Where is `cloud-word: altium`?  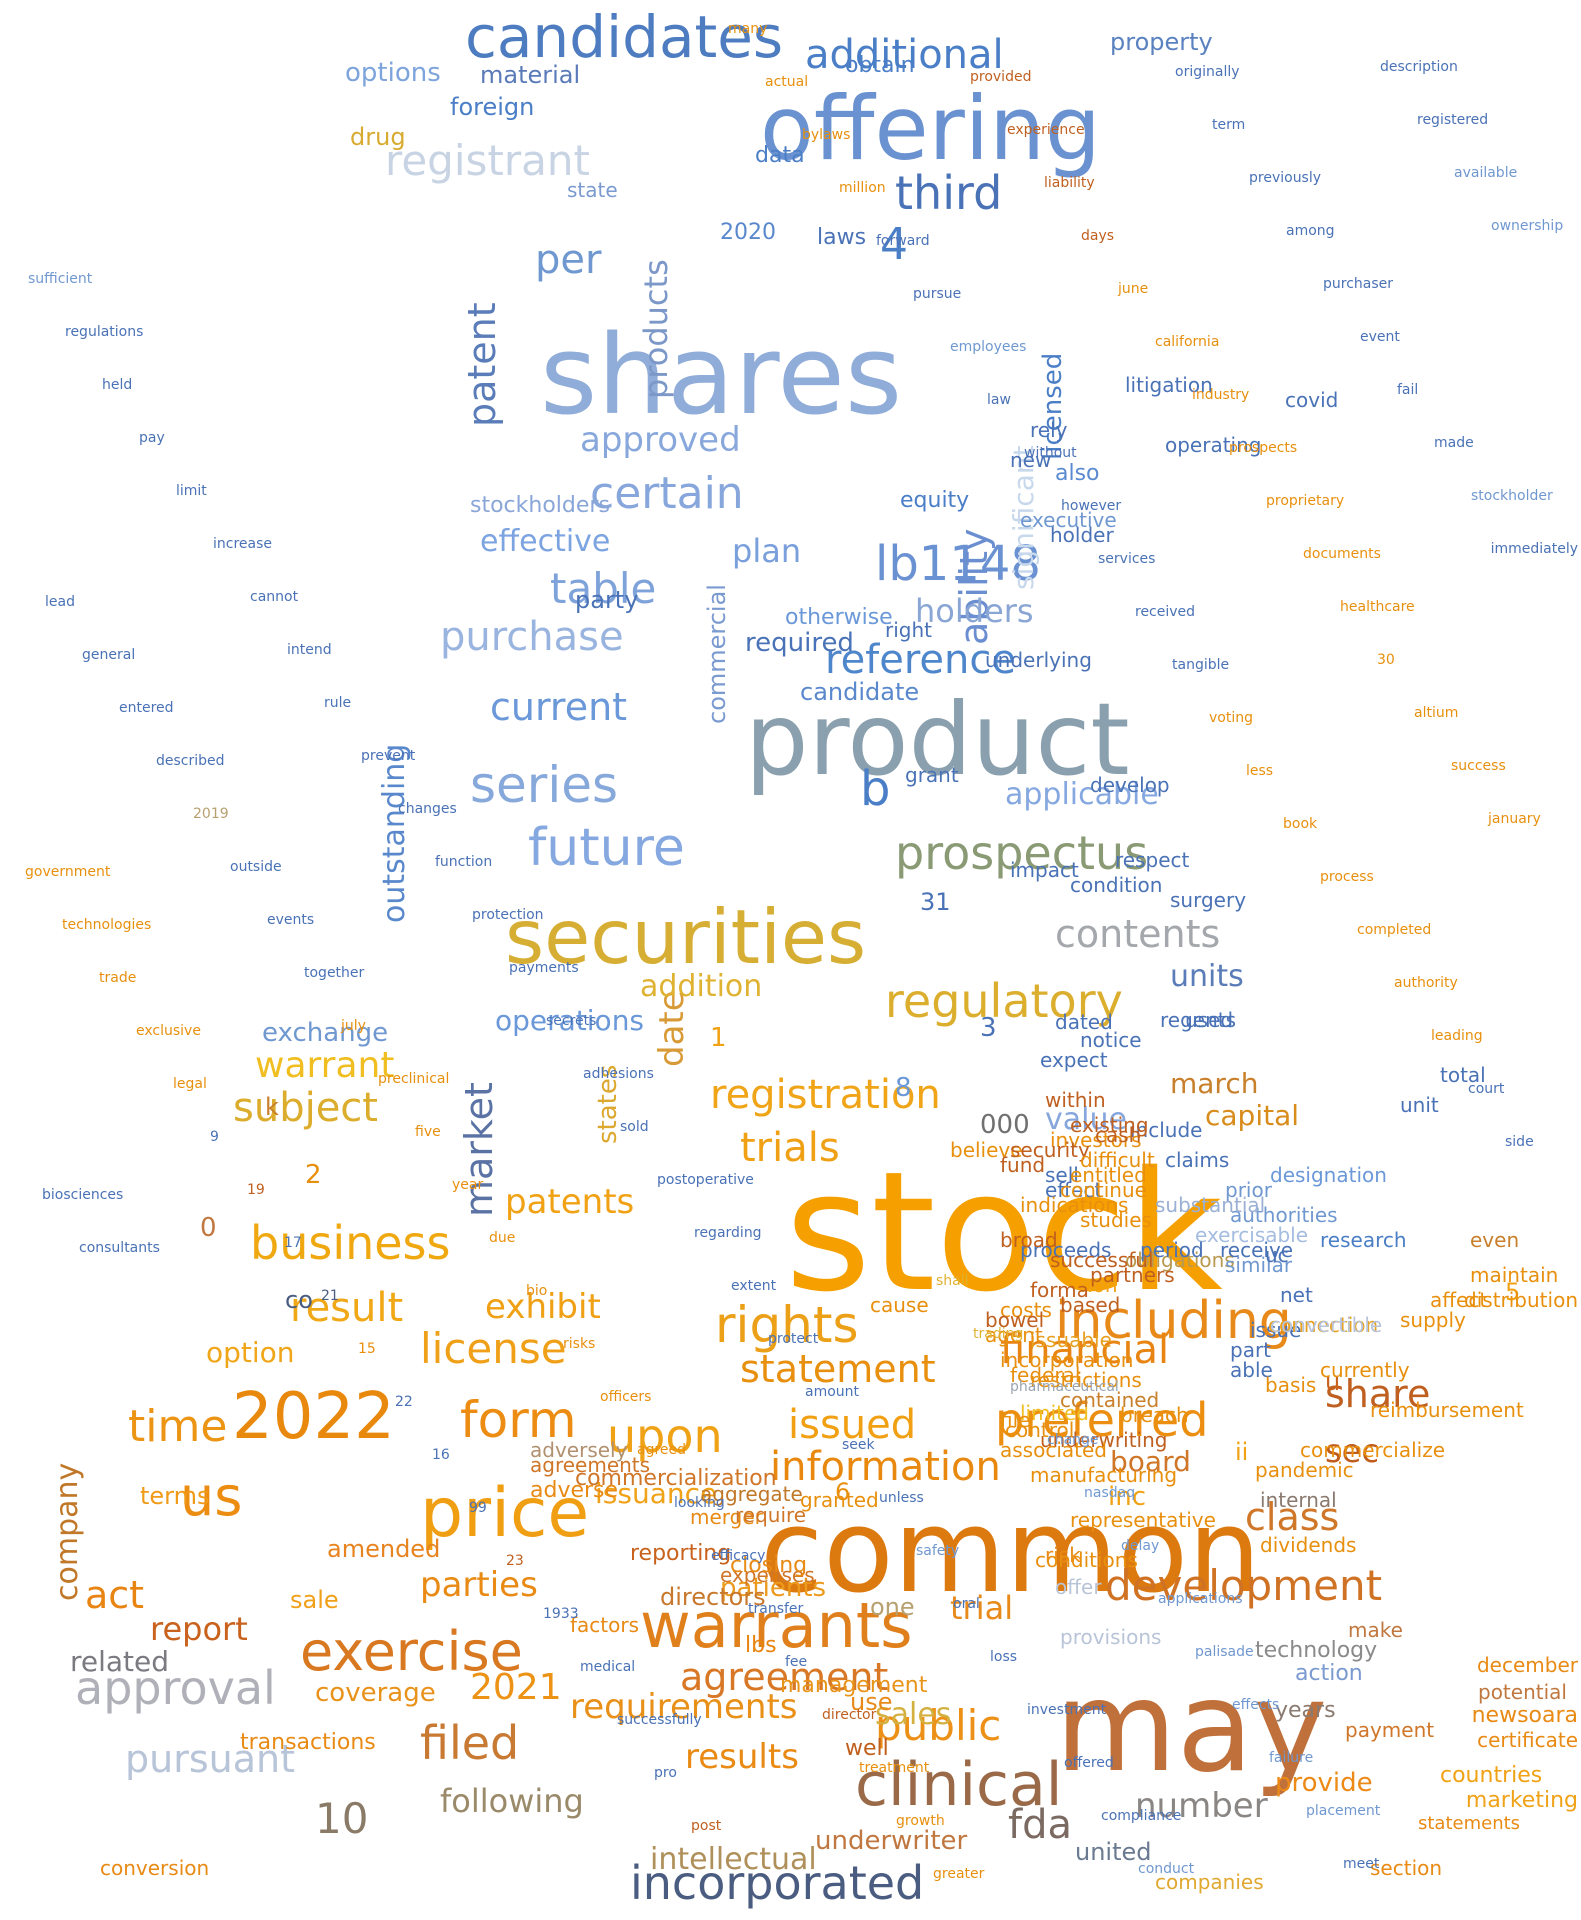 cloud-word: altium is located at coordinates (1436, 713).